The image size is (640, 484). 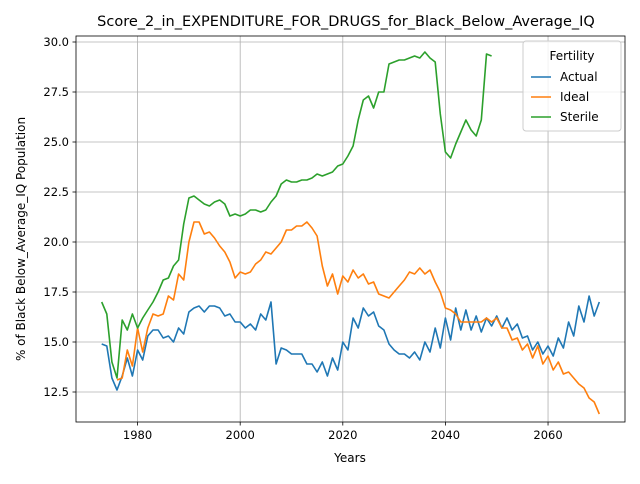 What do you see at coordinates (349, 458) in the screenshot?
I see `x-axis-label: Years` at bounding box center [349, 458].